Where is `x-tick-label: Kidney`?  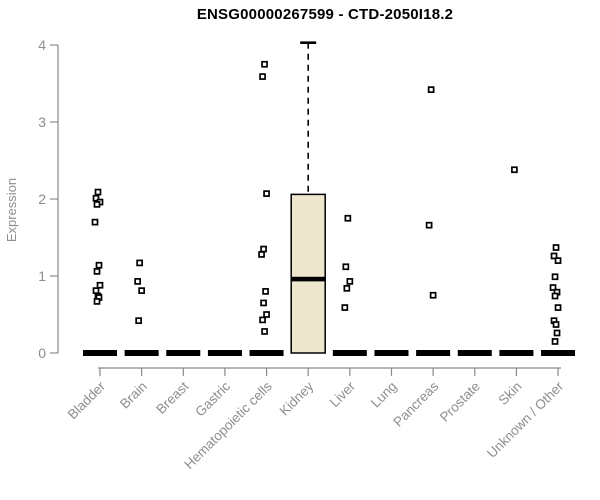 x-tick-label: Kidney is located at coordinates (297, 398).